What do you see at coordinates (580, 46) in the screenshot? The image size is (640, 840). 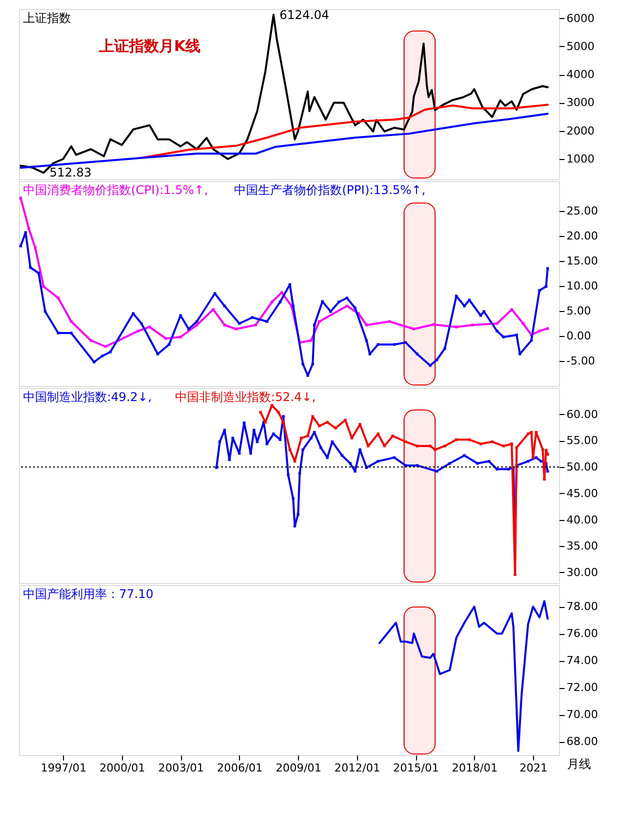 I see `y-tick-label: 5000` at bounding box center [580, 46].